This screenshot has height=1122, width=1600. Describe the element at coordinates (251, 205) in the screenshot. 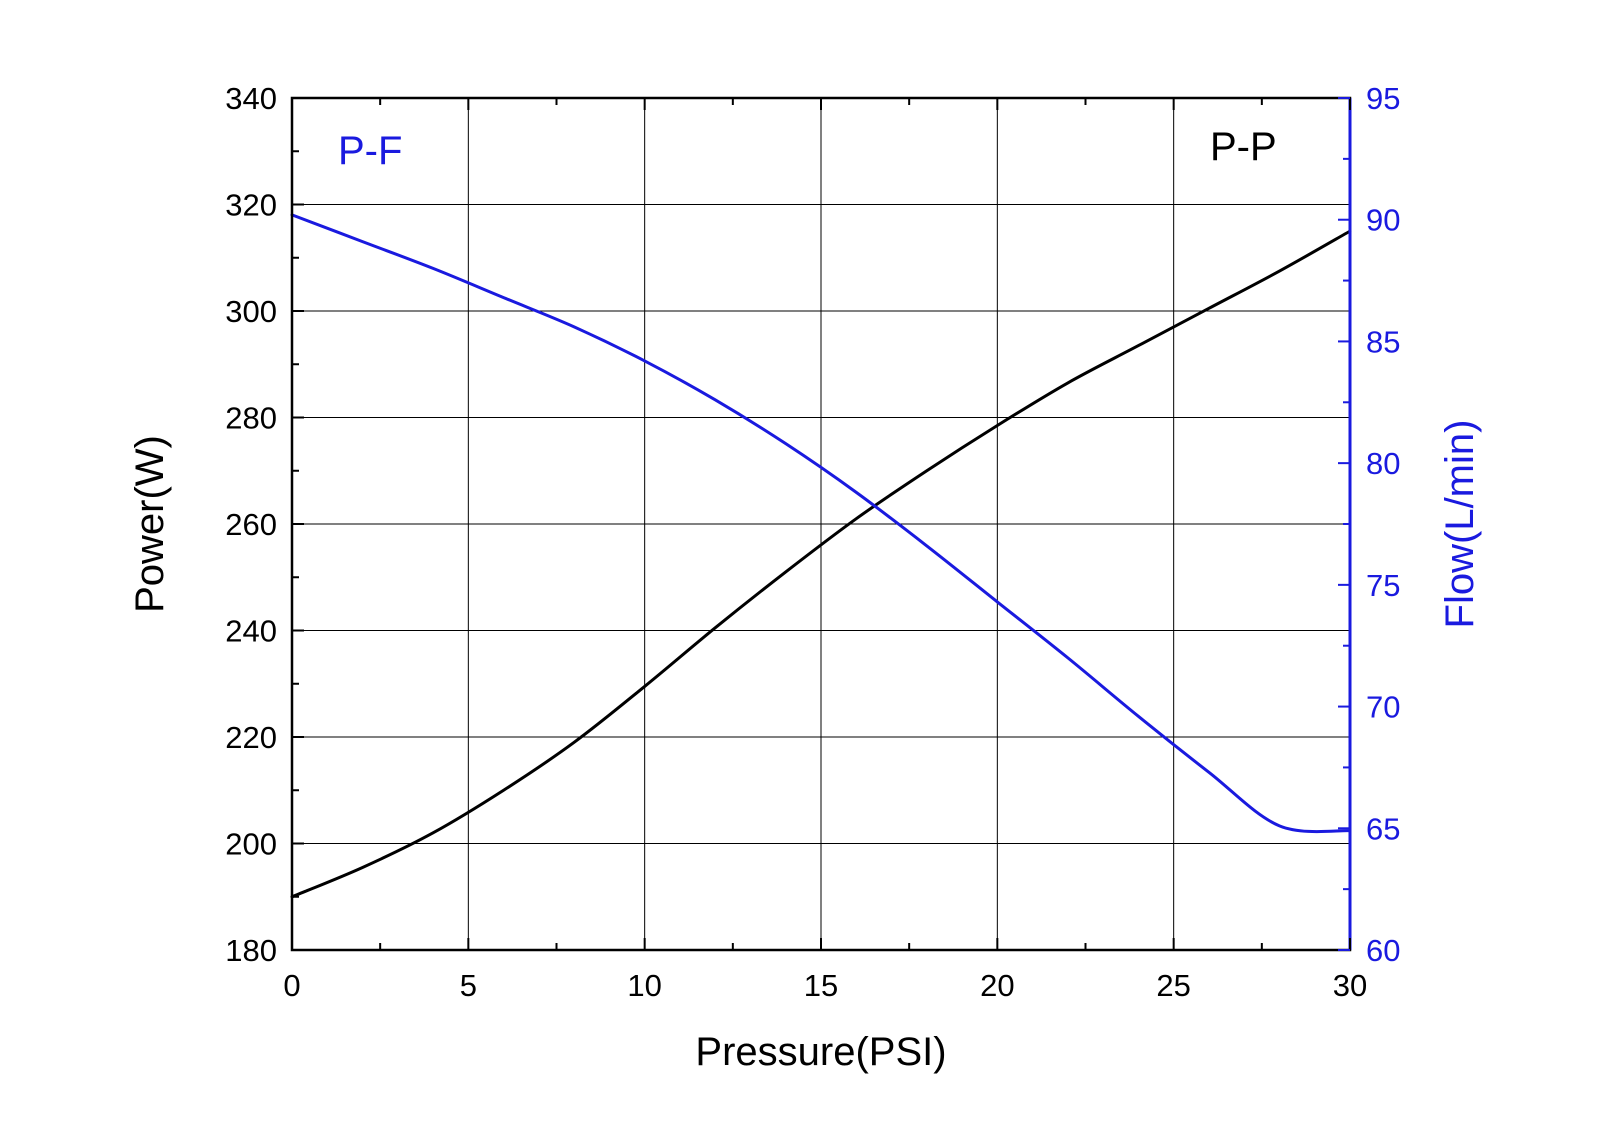

I see `y-left-tick-label: 320` at that location.